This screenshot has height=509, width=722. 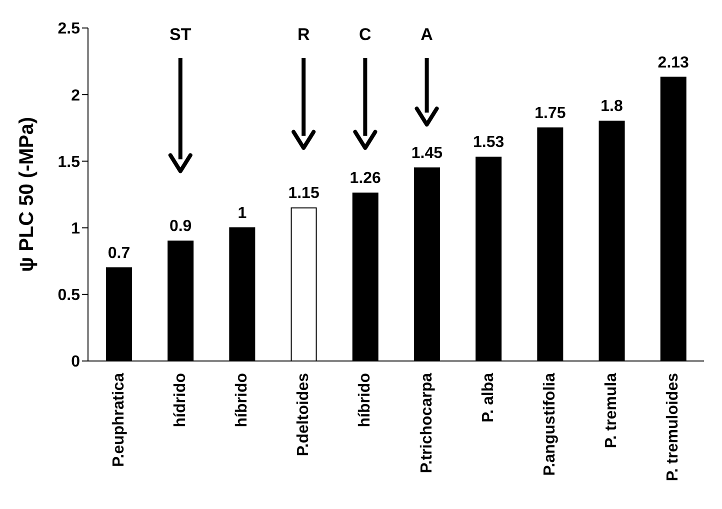 I want to click on data-label: 1.75, so click(x=550, y=113).